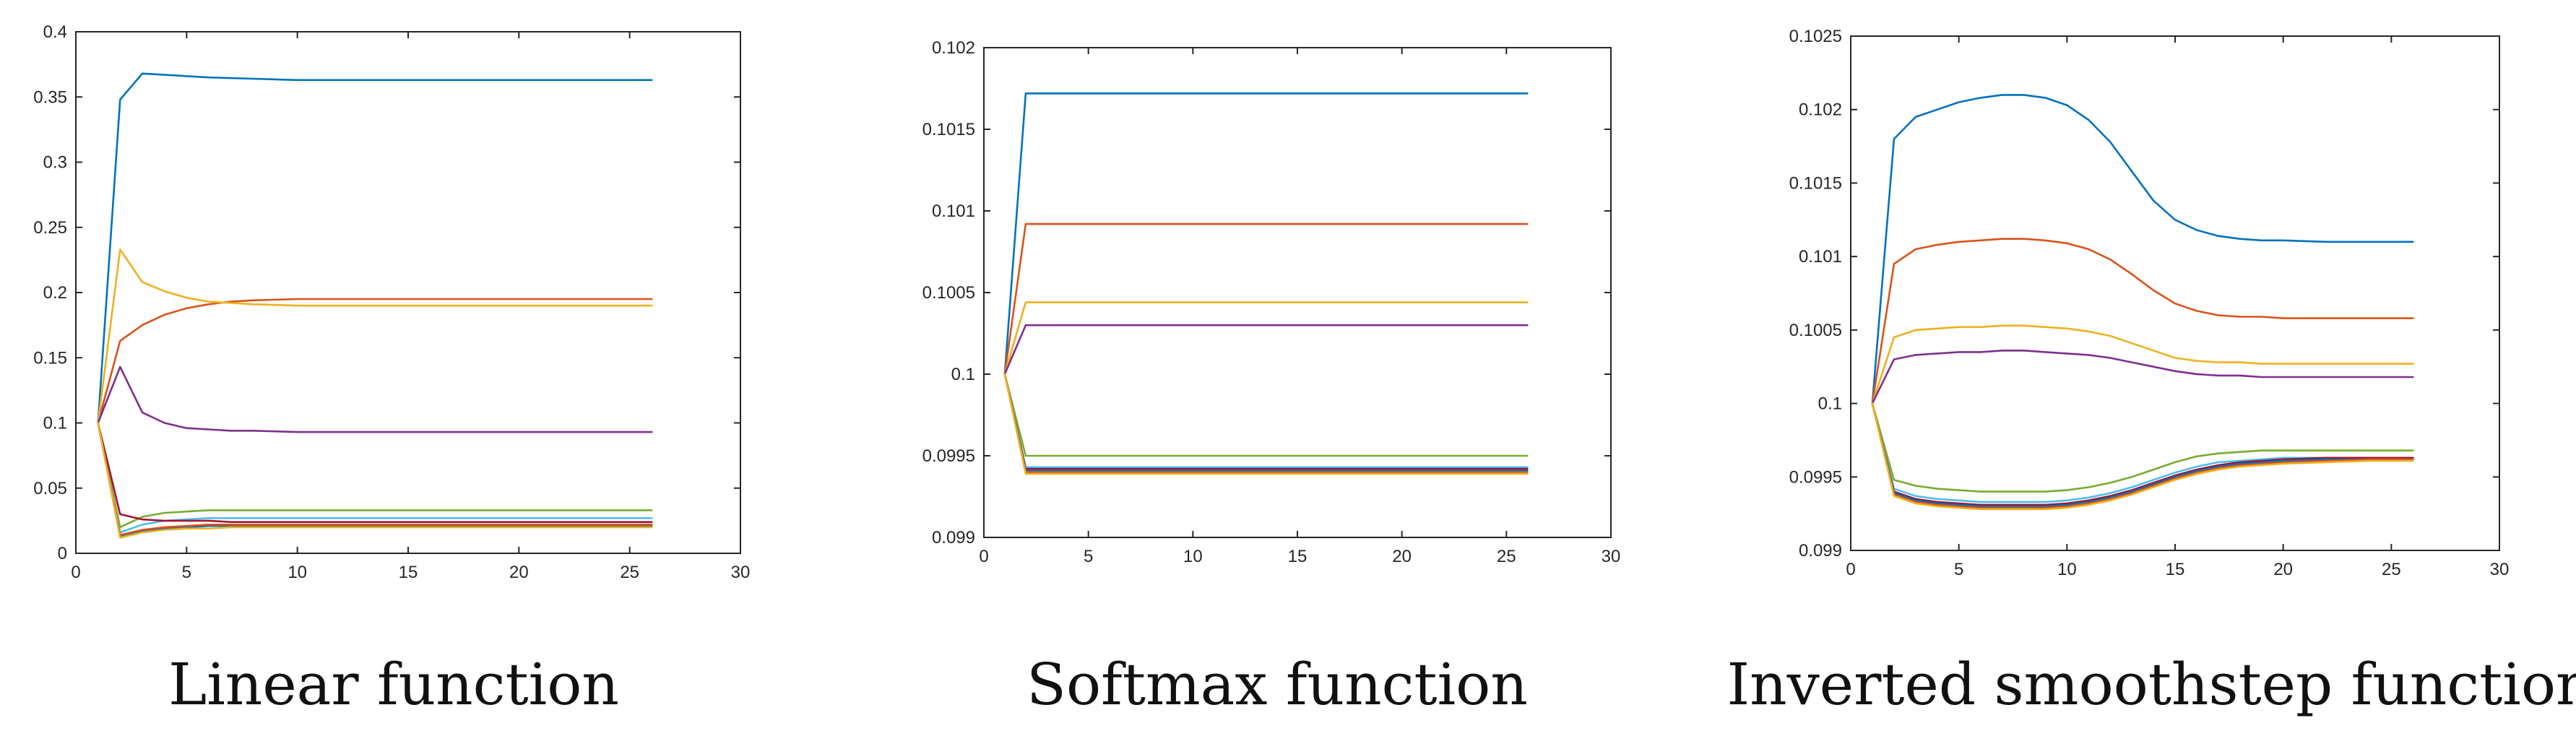 This screenshot has width=2576, height=744. I want to click on y-tick-label: 0.15, so click(50, 358).